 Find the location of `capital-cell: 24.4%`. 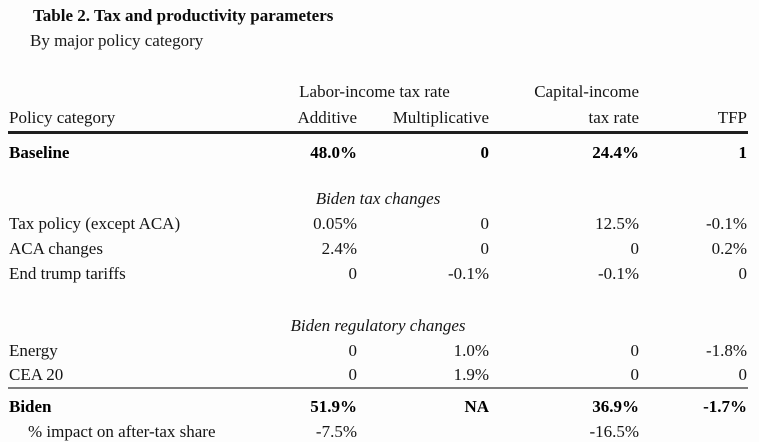

capital-cell: 24.4% is located at coordinates (616, 153).